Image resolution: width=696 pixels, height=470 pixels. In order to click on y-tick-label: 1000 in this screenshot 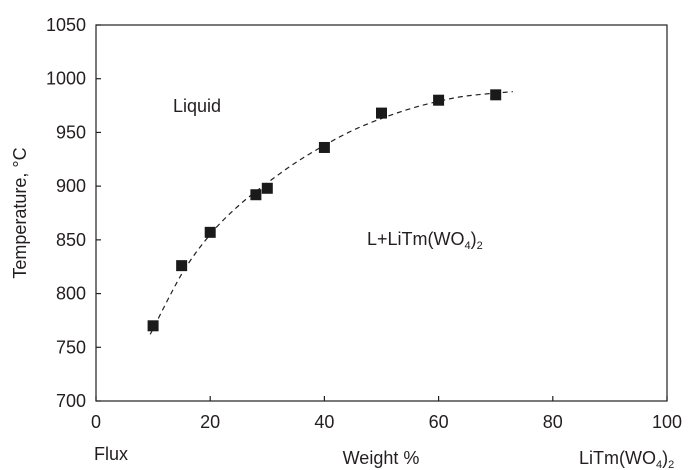, I will do `click(66, 79)`.